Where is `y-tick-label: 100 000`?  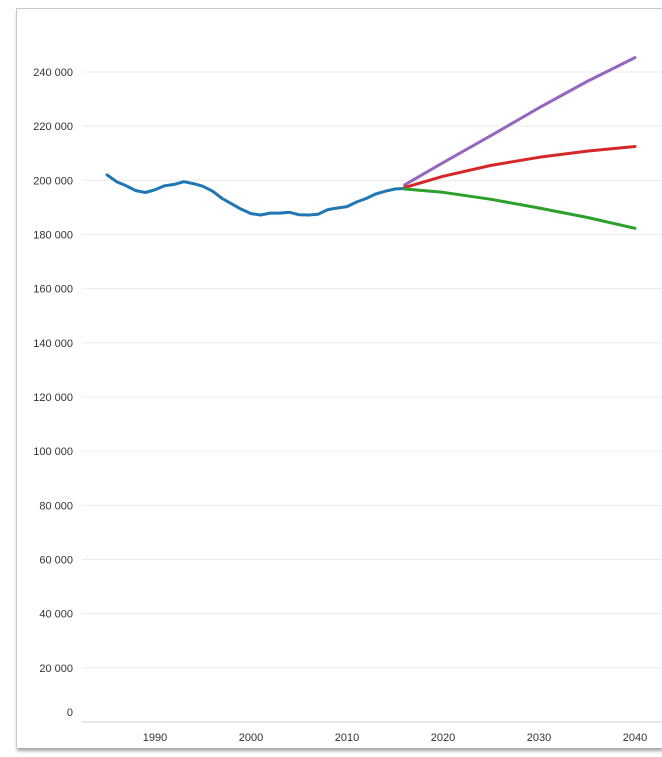
y-tick-label: 100 000 is located at coordinates (53, 452).